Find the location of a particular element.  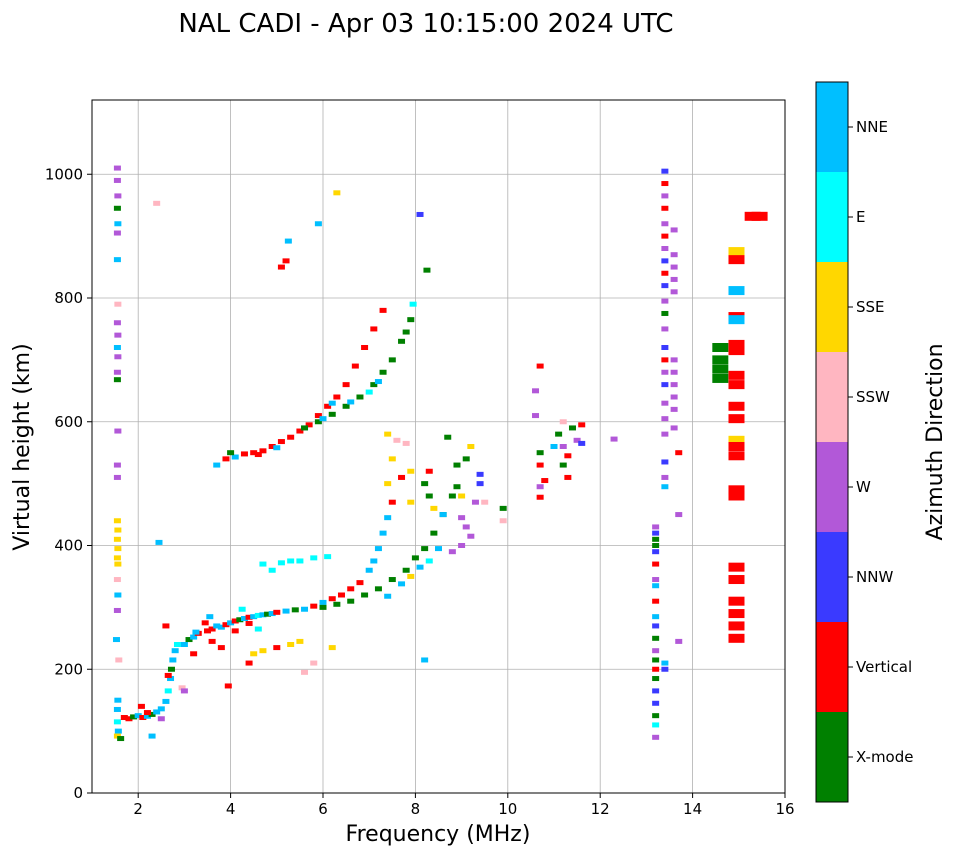

colorbar-label: Azimuth Direction is located at coordinates (935, 441).